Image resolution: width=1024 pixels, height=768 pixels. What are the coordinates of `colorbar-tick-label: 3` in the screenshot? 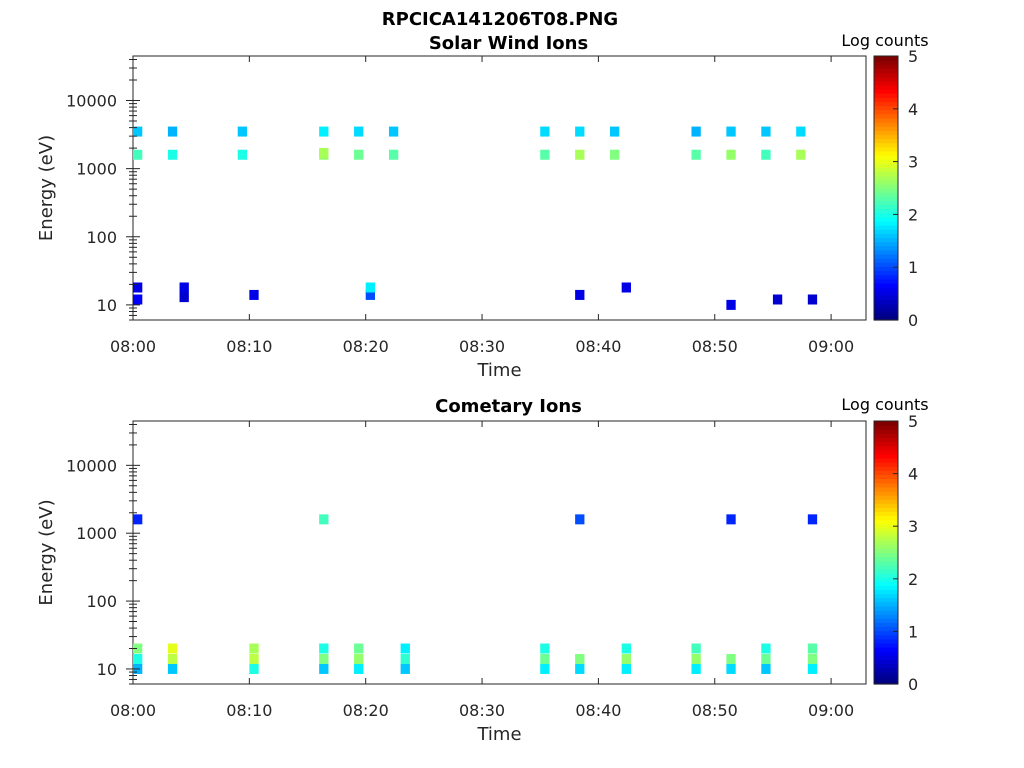 It's located at (913, 162).